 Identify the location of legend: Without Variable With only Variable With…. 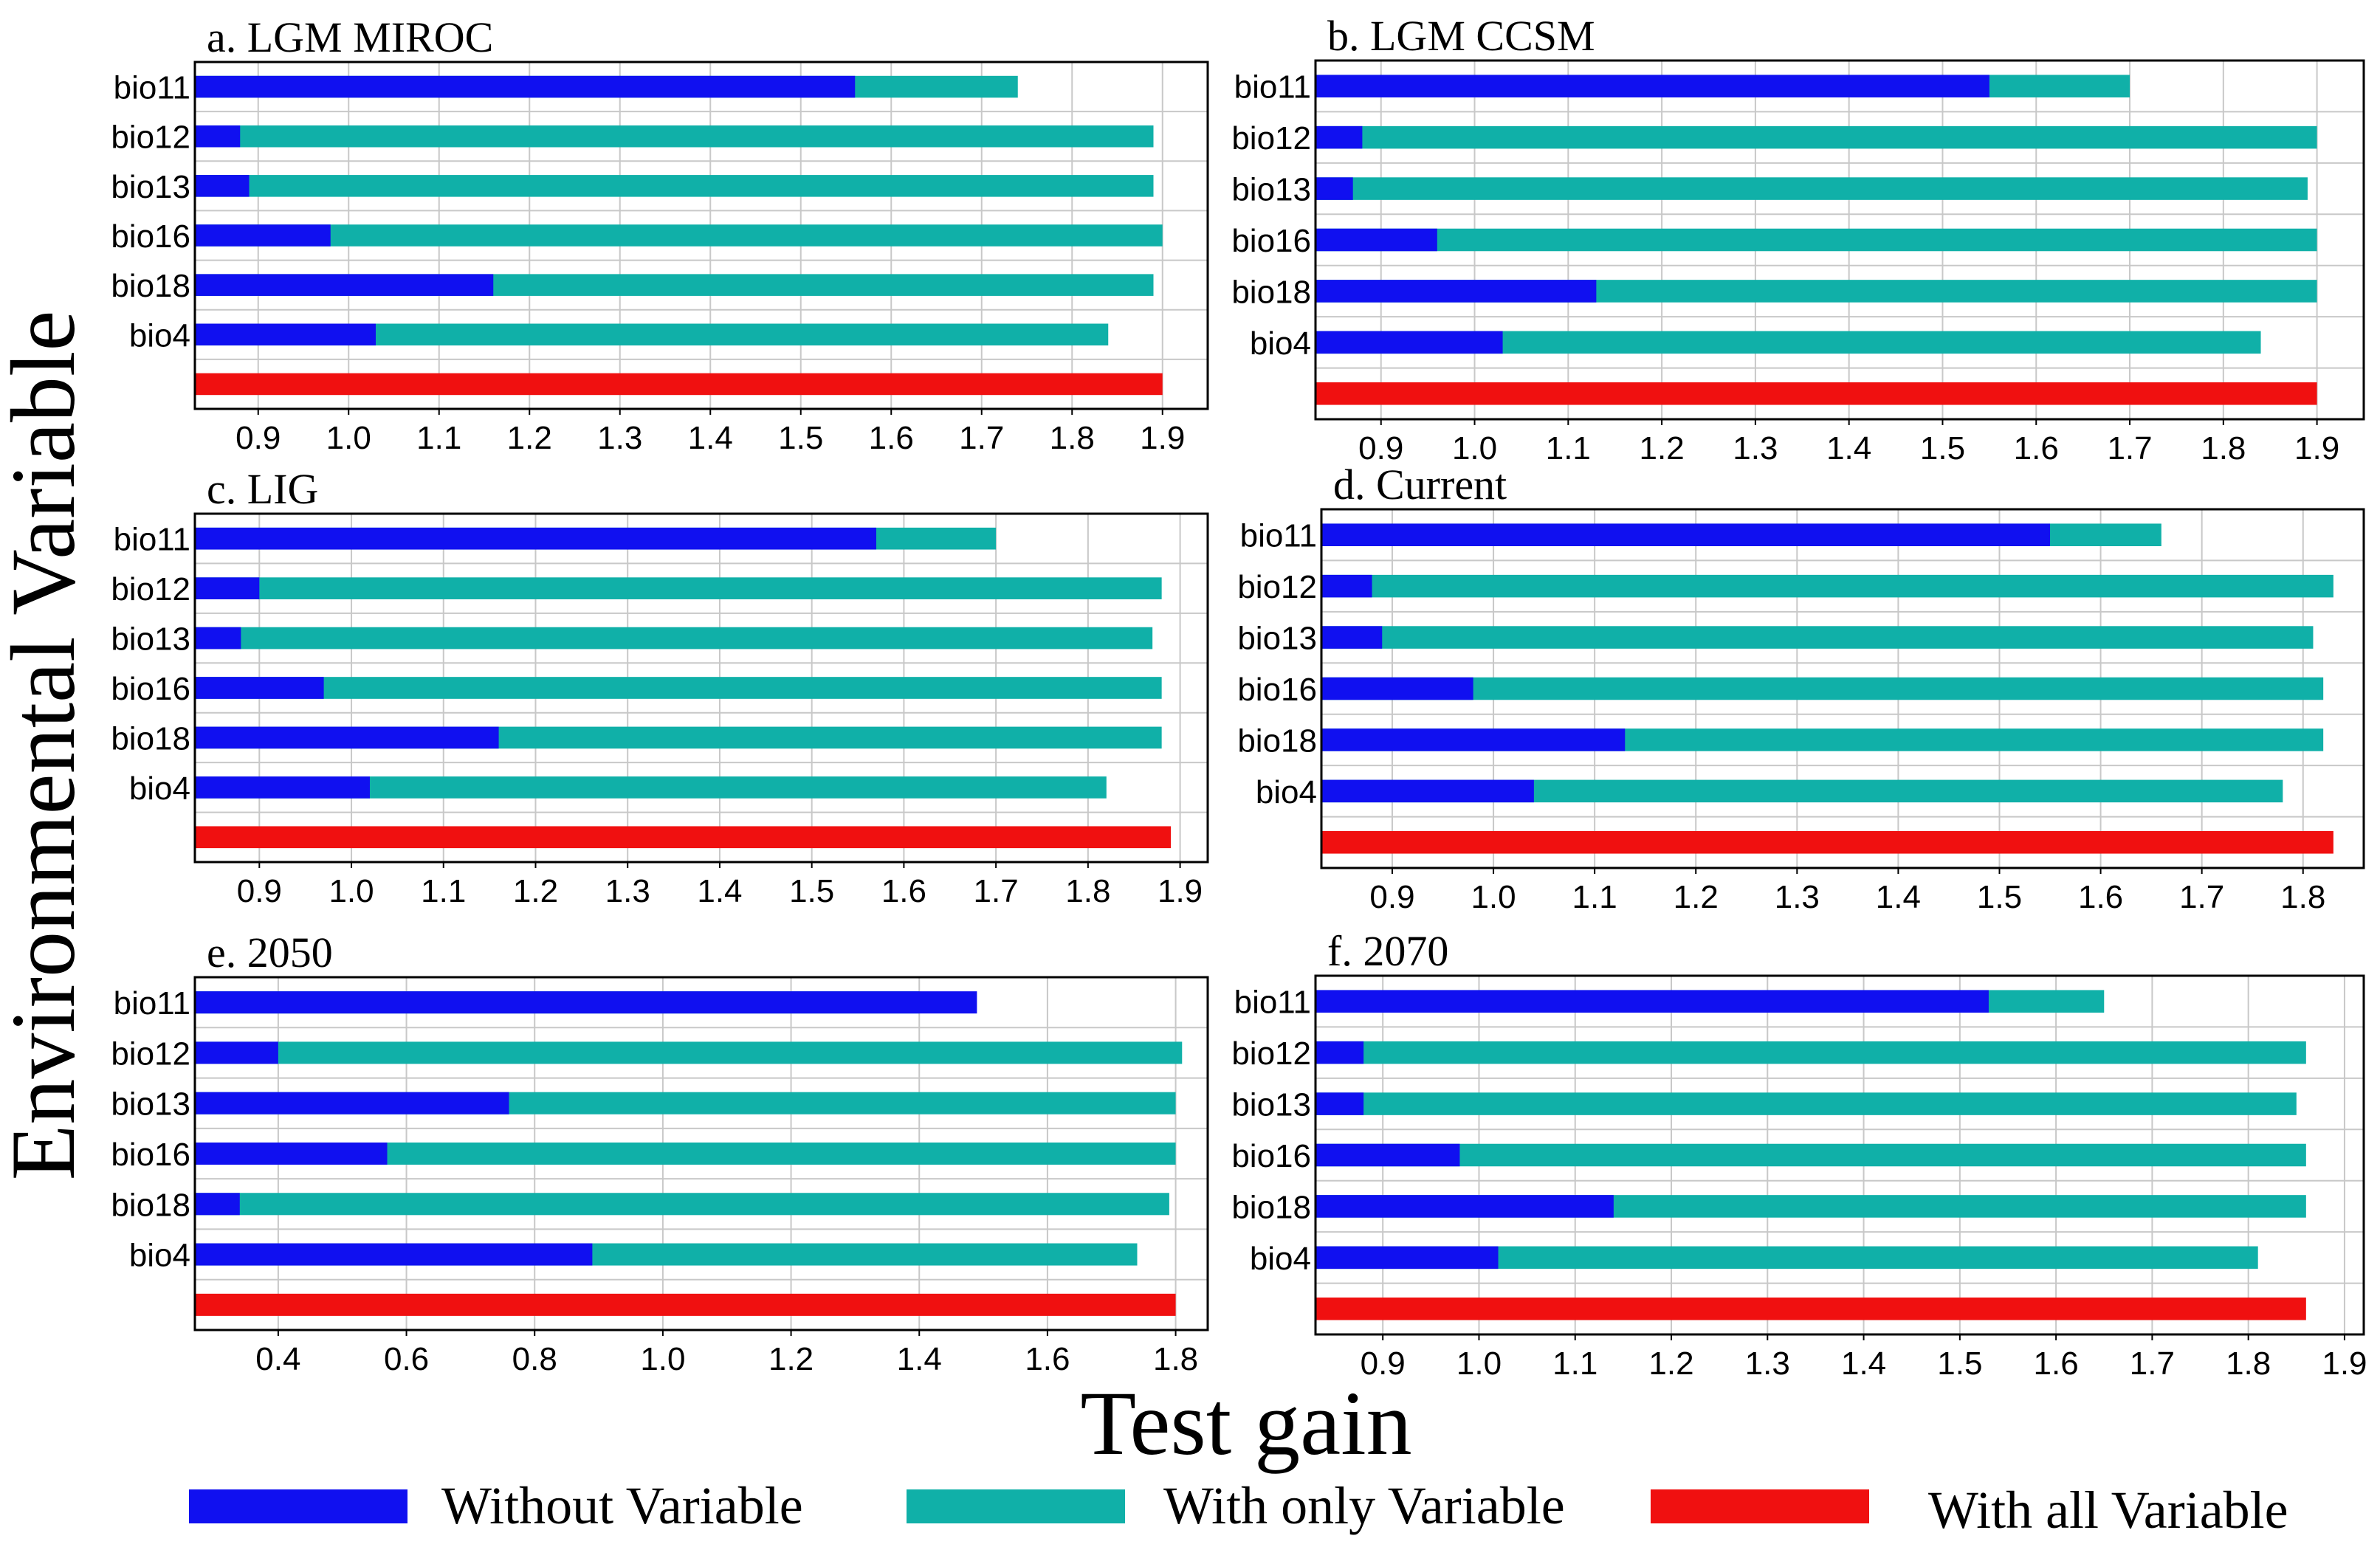
(1239, 1508).